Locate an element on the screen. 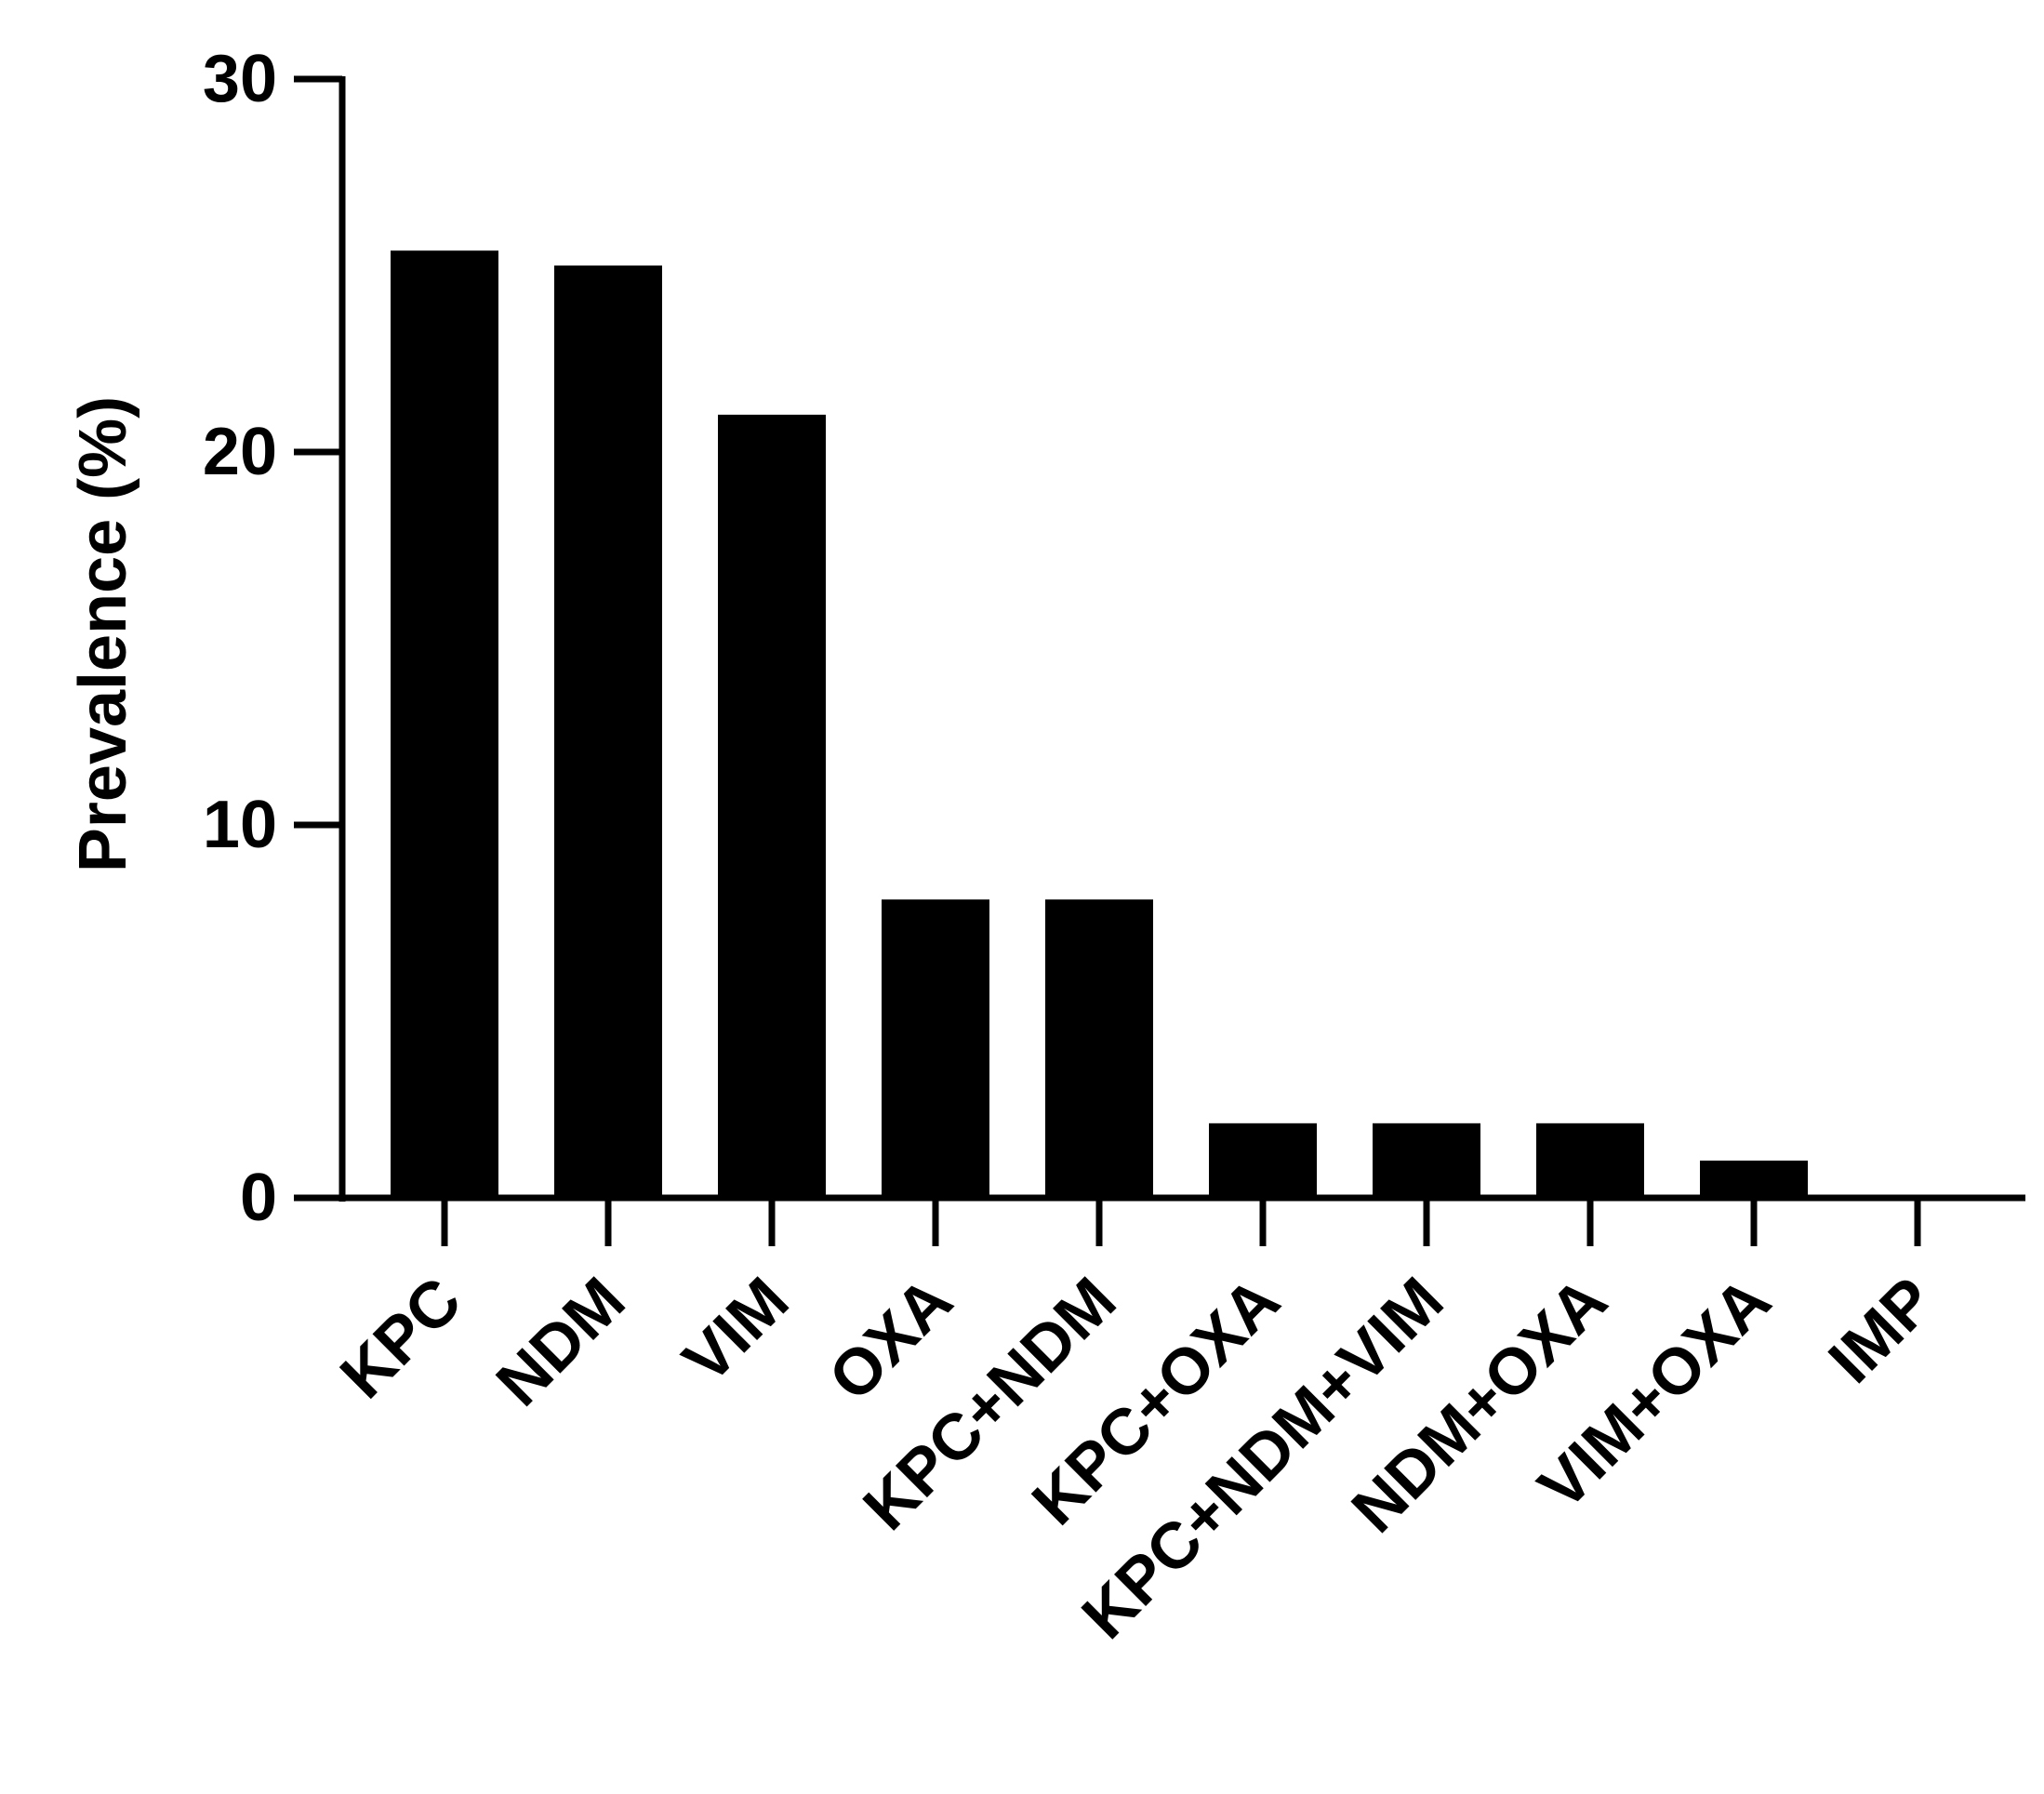 The height and width of the screenshot is (1794, 2044). y-tick-label-0: 0 is located at coordinates (258, 1198).